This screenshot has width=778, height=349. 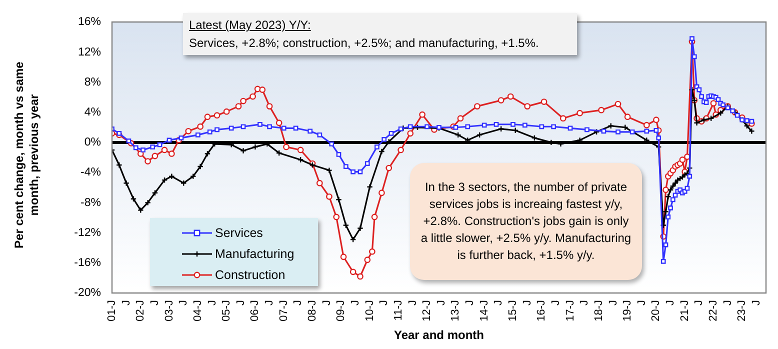 What do you see at coordinates (112, 311) in the screenshot?
I see `x-tick-label: 01-J` at bounding box center [112, 311].